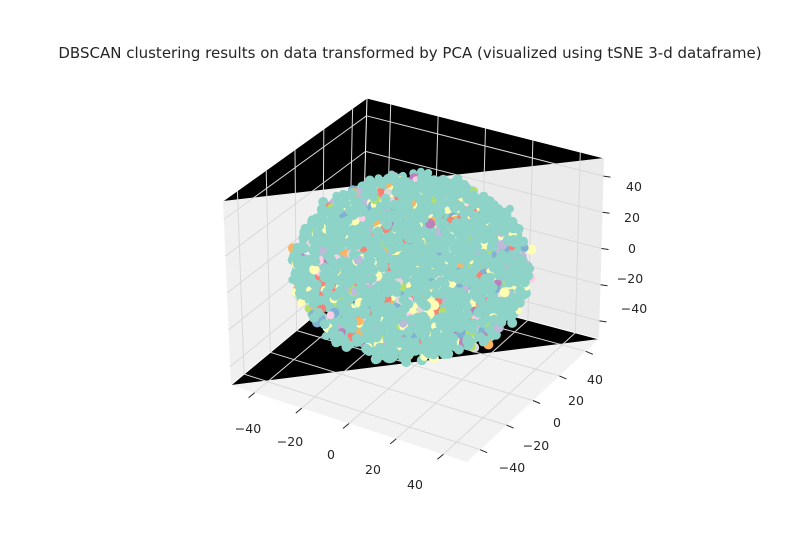  Describe the element at coordinates (485, 146) in the screenshot. I see `z-grid-line` at that location.